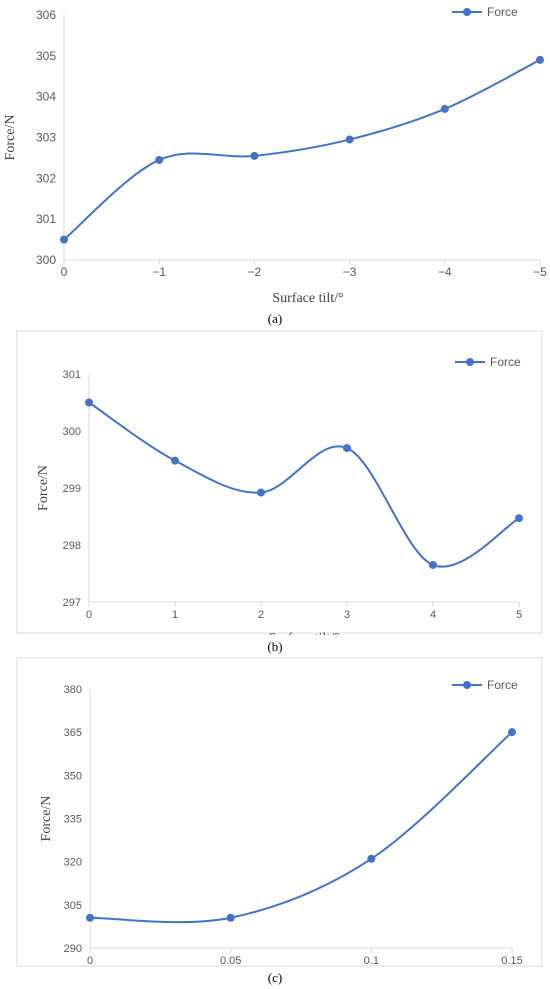  I want to click on x-tick-label: 0.05, so click(230, 961).